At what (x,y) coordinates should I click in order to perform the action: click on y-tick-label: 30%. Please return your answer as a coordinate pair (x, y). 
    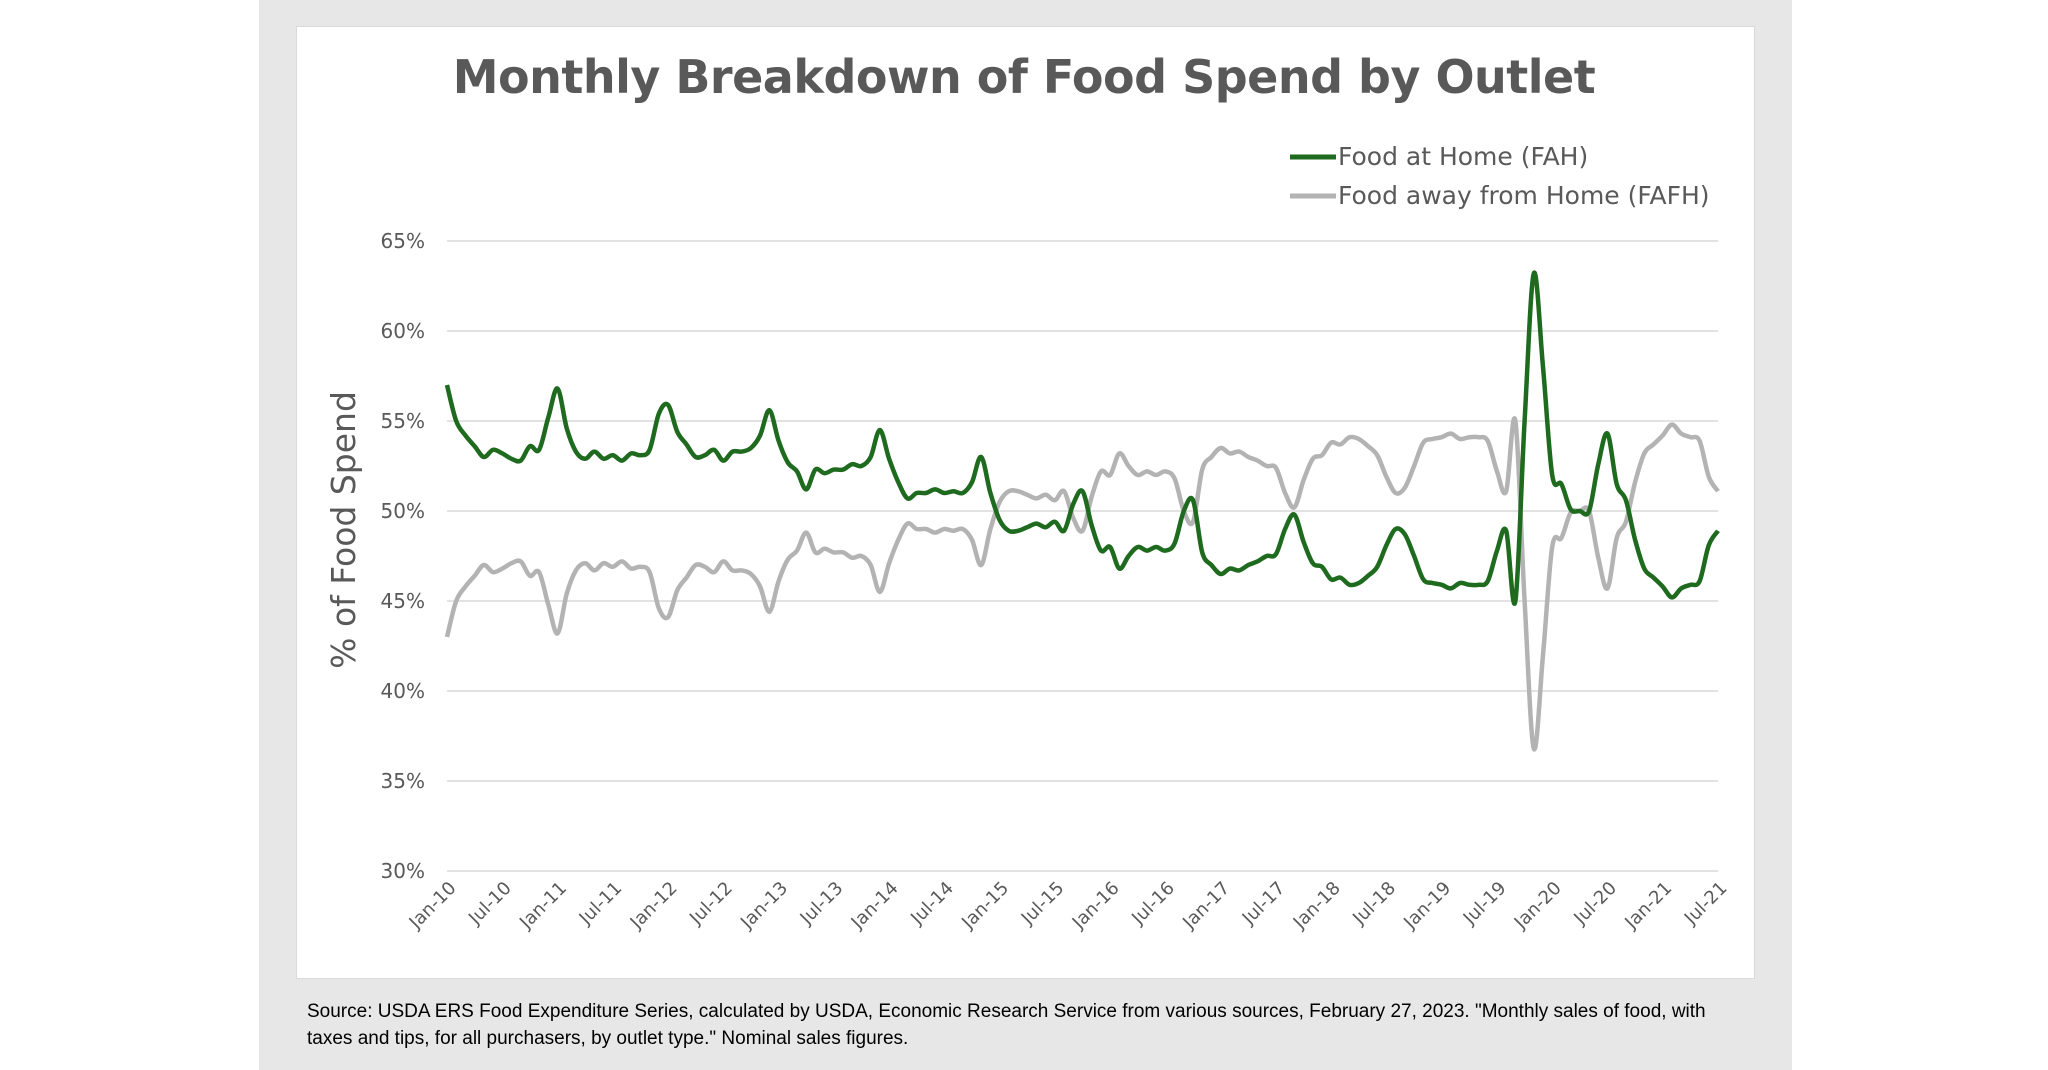
    Looking at the image, I should click on (403, 871).